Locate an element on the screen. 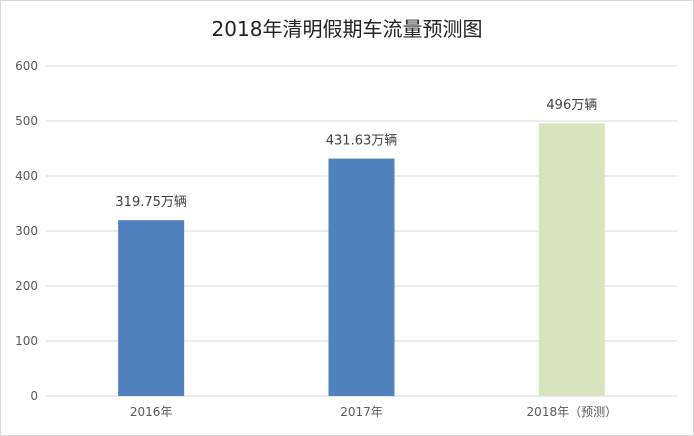 This screenshot has height=436, width=694. y-tick-label: 100 is located at coordinates (26, 341).